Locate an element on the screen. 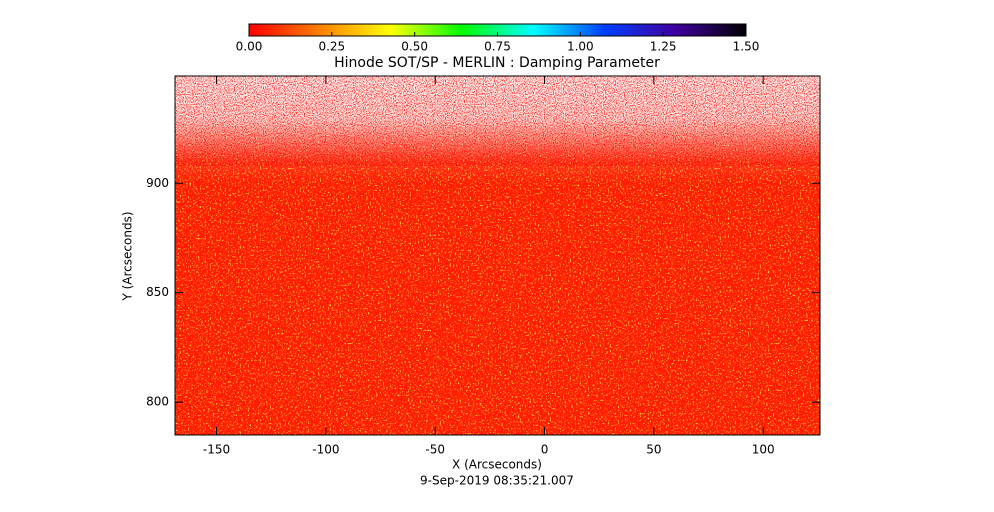  y-axis-label: Y (Arcseconds) is located at coordinates (128, 256).